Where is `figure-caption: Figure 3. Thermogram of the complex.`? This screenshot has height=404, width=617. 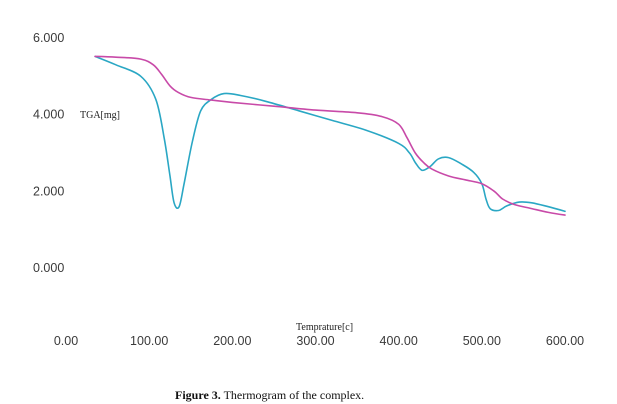
figure-caption: Figure 3. Thermogram of the complex. is located at coordinates (269, 395).